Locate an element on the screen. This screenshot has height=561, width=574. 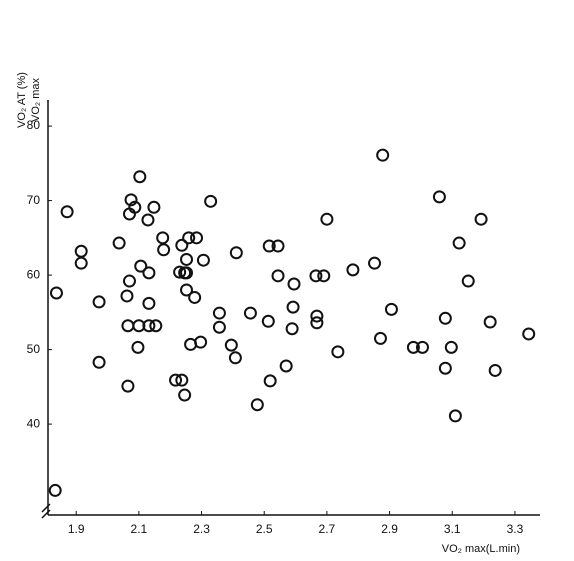
y-tick-label: 70 is located at coordinates (34, 200).